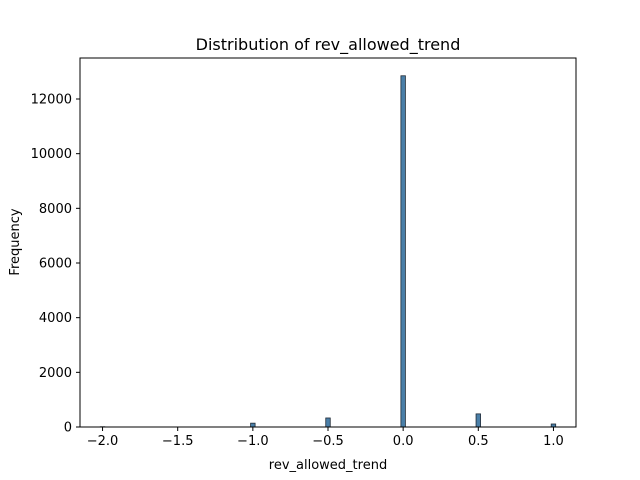 Image resolution: width=640 pixels, height=480 pixels. Describe the element at coordinates (51, 100) in the screenshot. I see `y-tick-label-6: 12000` at that location.